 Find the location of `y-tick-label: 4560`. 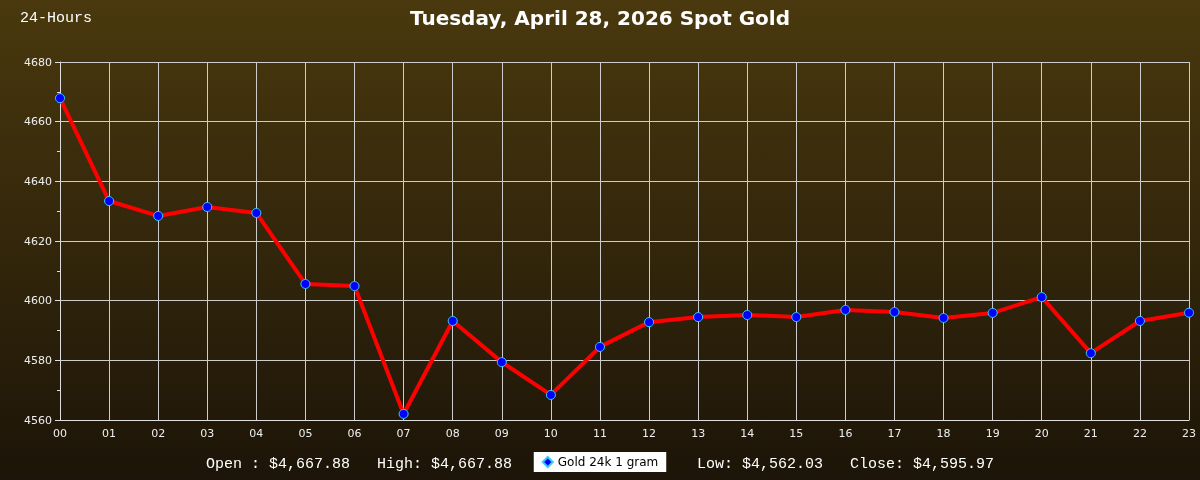

y-tick-label: 4560 is located at coordinates (38, 420).